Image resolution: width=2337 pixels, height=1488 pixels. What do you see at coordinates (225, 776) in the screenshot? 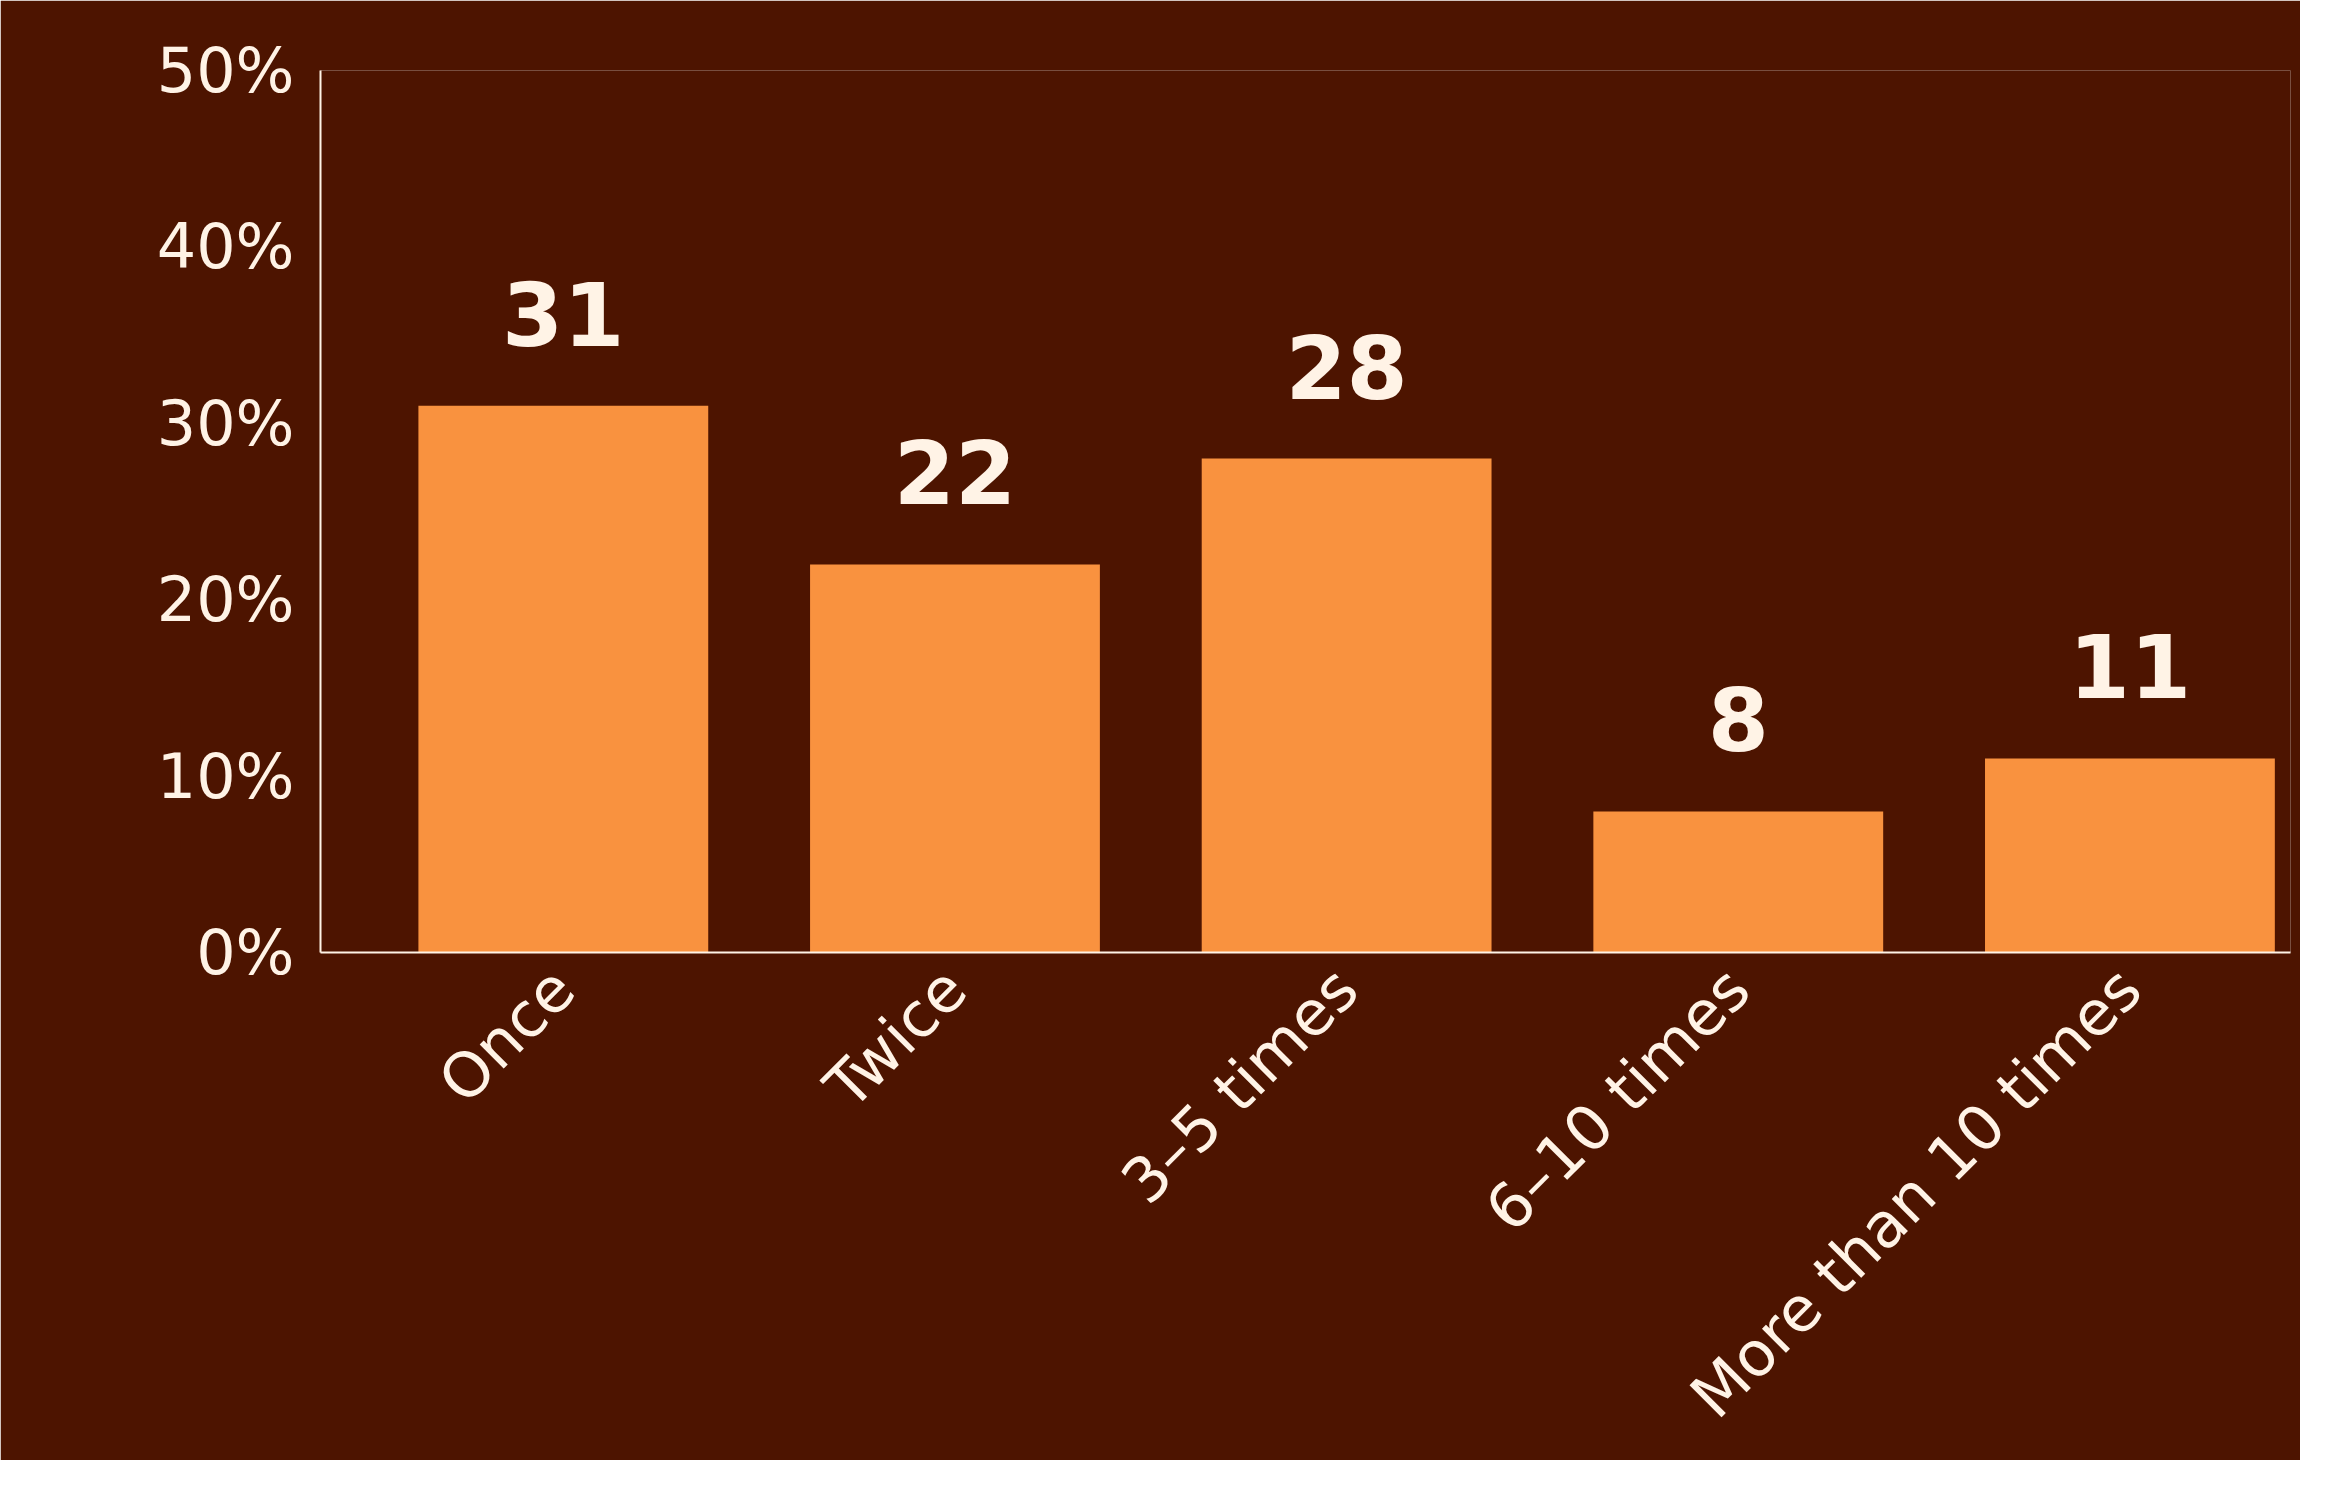
I see `y-tick-label: 10%` at bounding box center [225, 776].